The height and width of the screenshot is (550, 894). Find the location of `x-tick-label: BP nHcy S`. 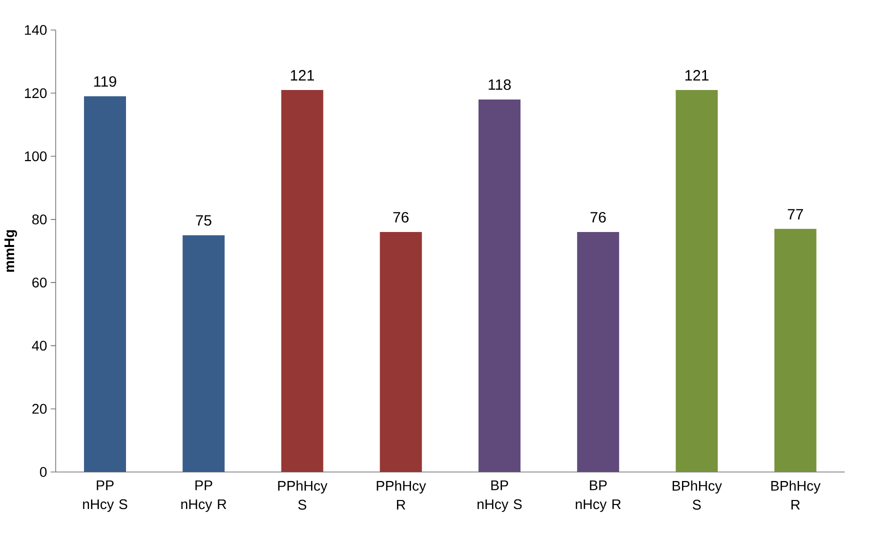

x-tick-label: BP nHcy S is located at coordinates (500, 496).